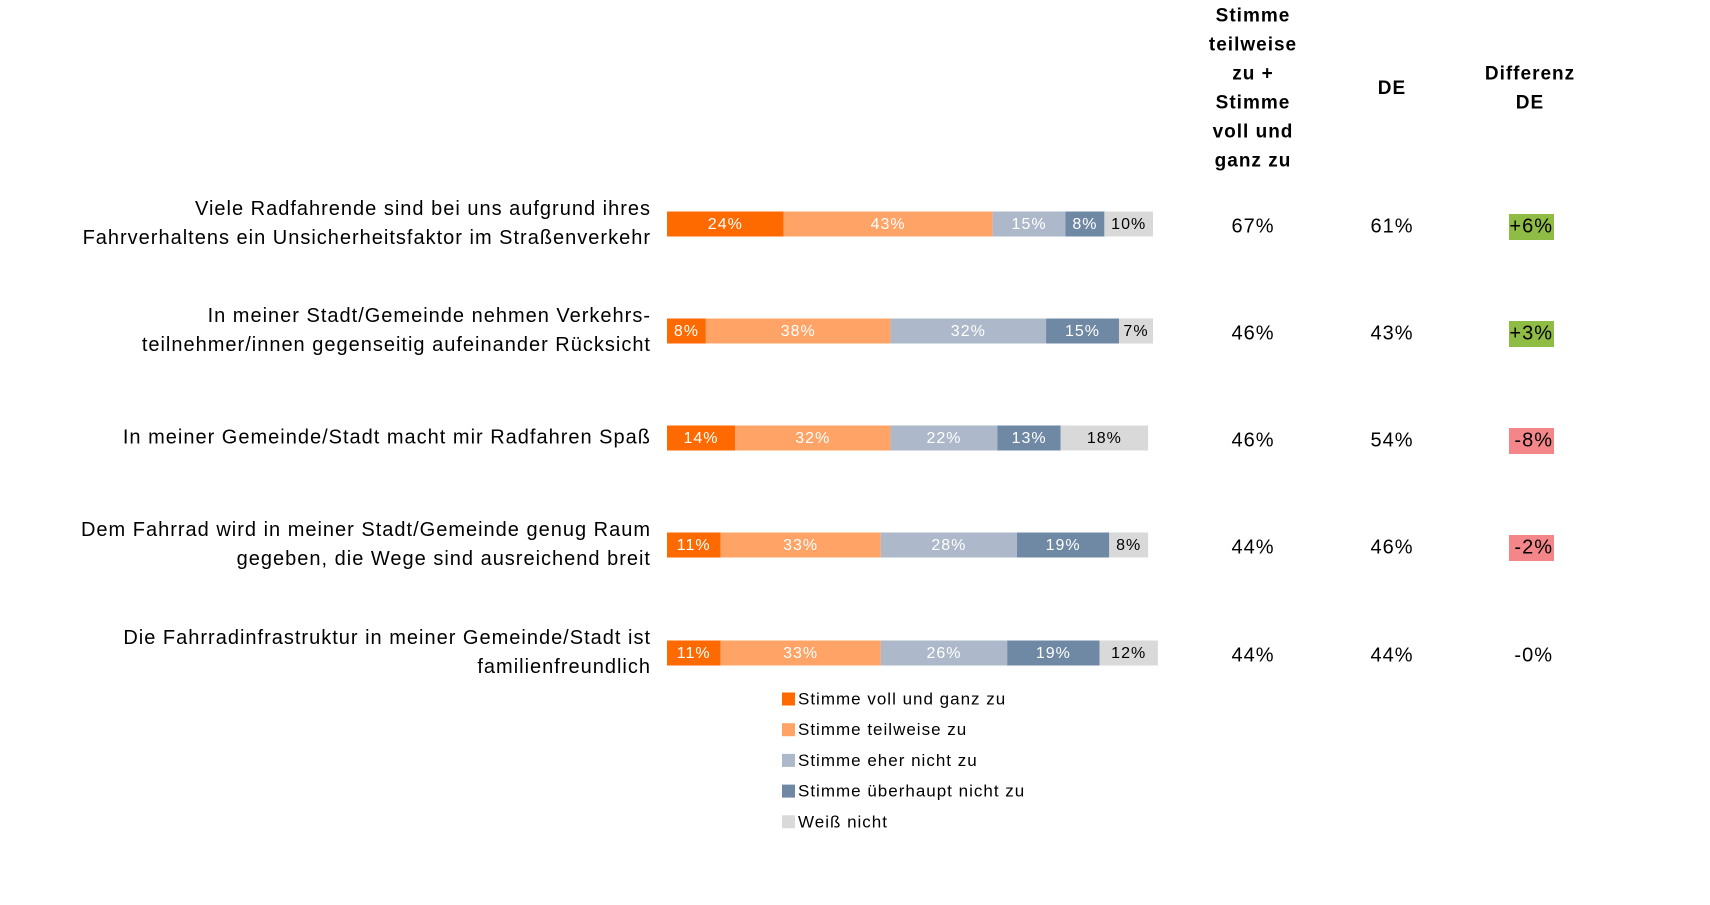 The image size is (1710, 905). I want to click on column-header: Differenz, so click(1530, 74).